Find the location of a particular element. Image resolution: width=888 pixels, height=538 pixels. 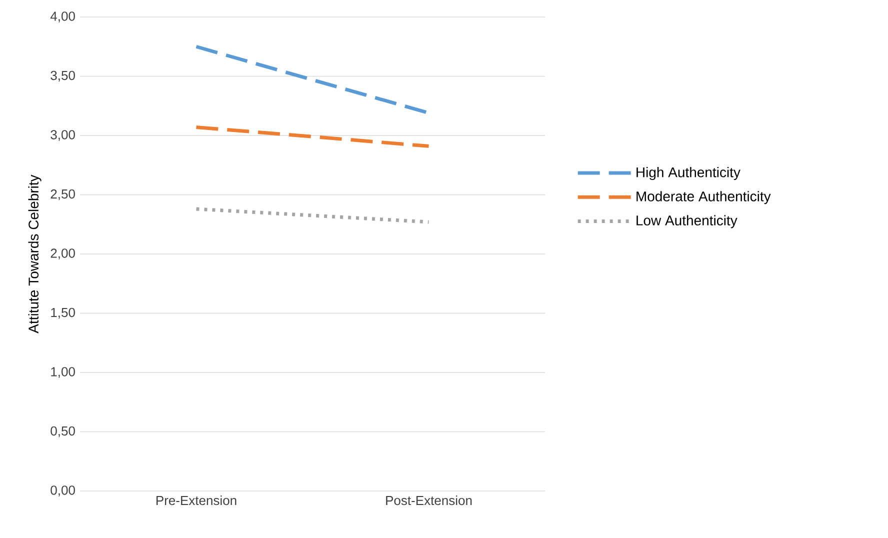

x-tick-label: Post-Extension is located at coordinates (429, 501).